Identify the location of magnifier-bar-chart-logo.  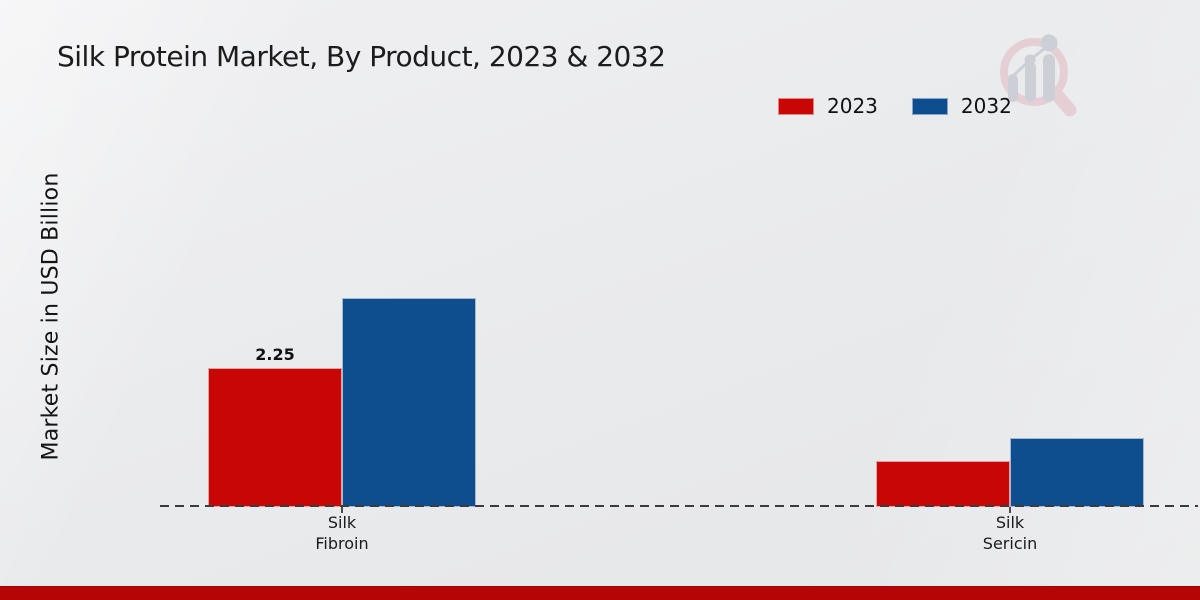
(1038, 75).